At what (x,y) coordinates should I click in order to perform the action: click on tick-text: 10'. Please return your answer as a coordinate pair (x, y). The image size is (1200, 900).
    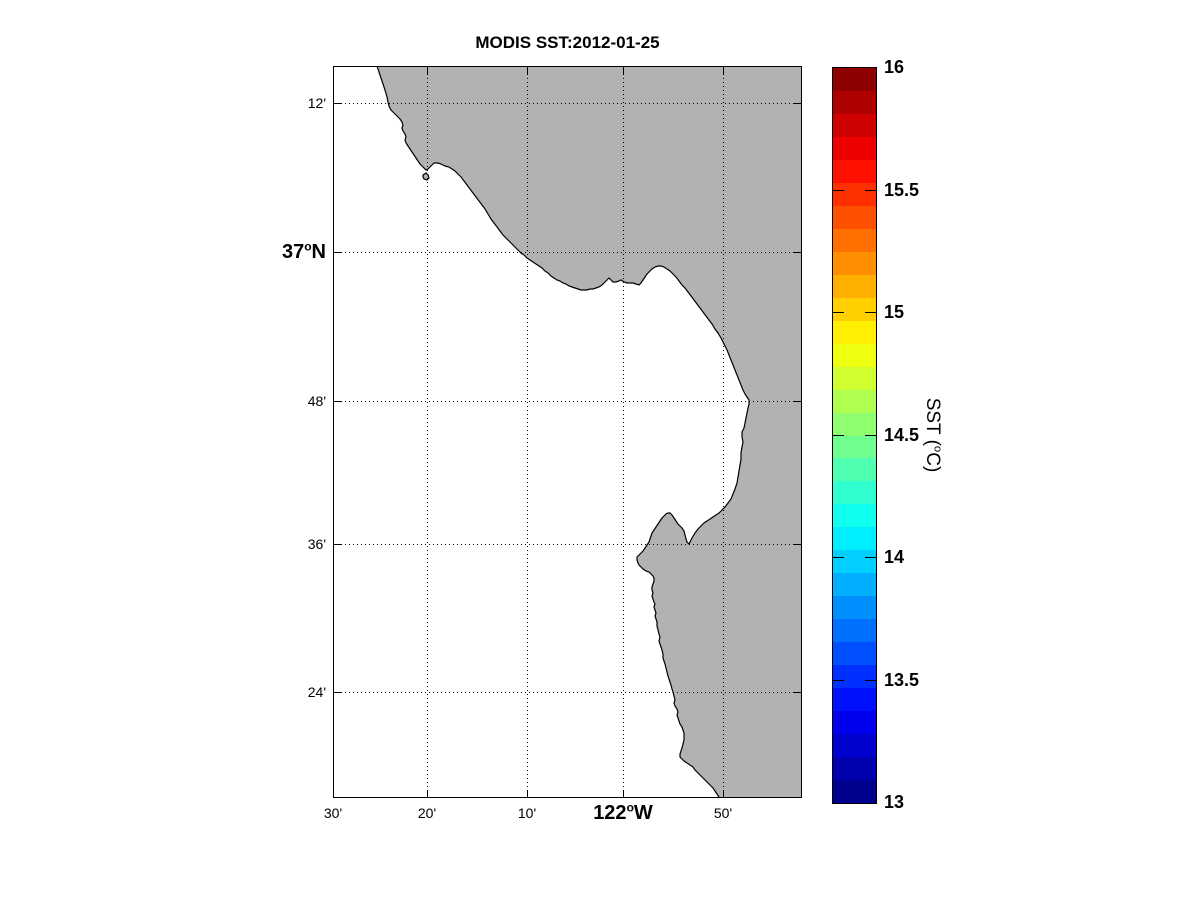
    Looking at the image, I should click on (527, 813).